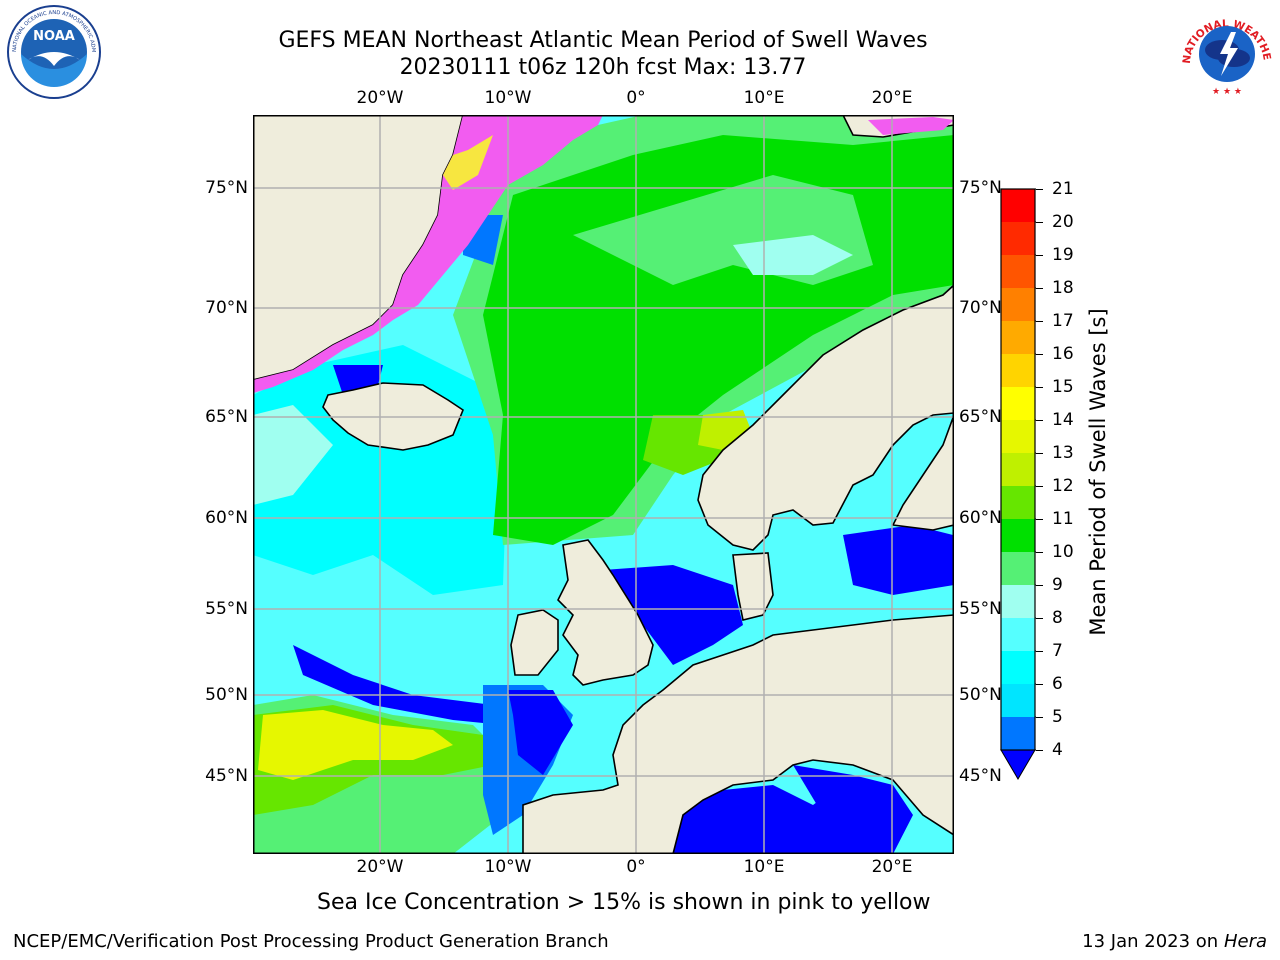 This screenshot has height=960, width=1280. Describe the element at coordinates (1063, 420) in the screenshot. I see `colorbar-tick-label: 14` at that location.